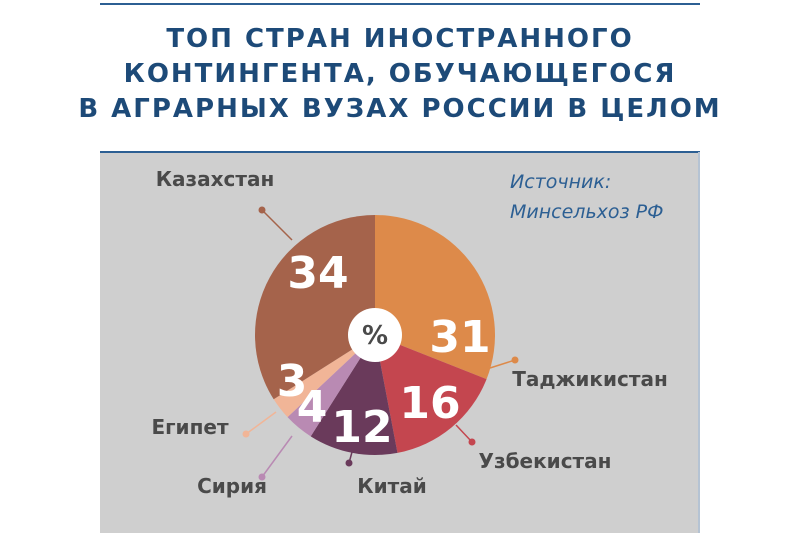 The height and width of the screenshot is (533, 800). Describe the element at coordinates (312, 407) in the screenshot. I see `value-label: 4` at that location.